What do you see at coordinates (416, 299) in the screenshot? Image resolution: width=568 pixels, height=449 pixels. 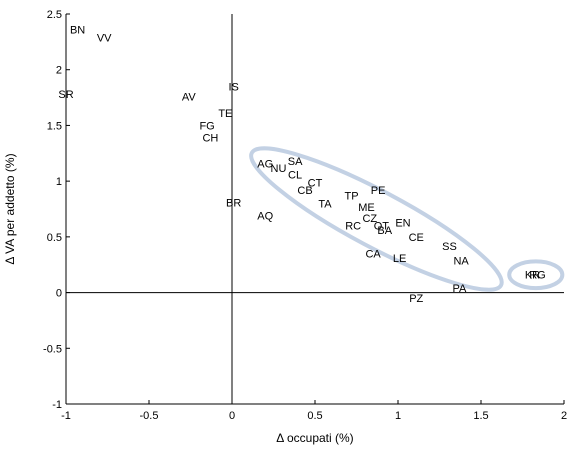 I see `point-label-pz: PZ` at bounding box center [416, 299].